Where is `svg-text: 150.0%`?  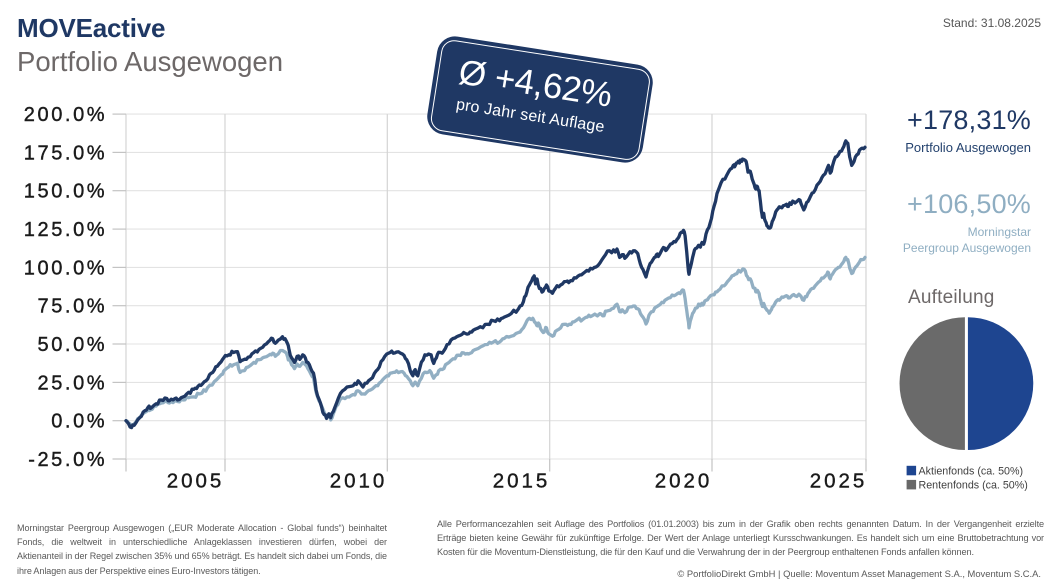 svg-text: 150.0% is located at coordinates (65, 192).